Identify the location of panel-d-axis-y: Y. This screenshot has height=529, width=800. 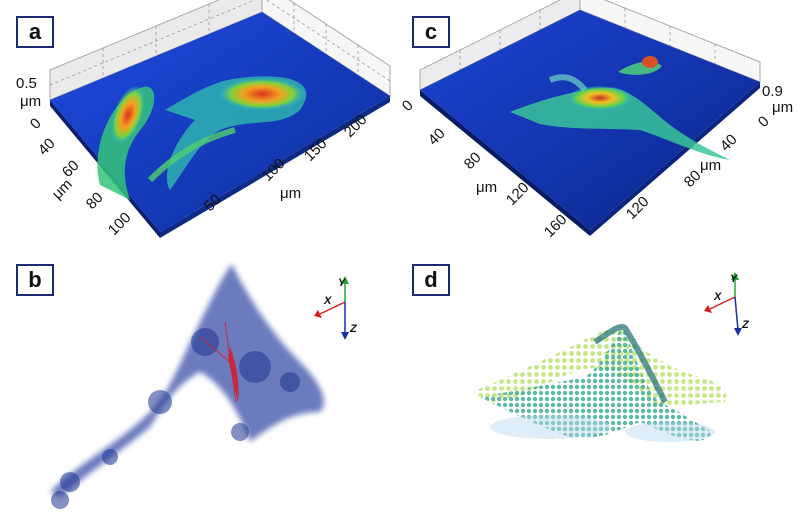
(734, 279).